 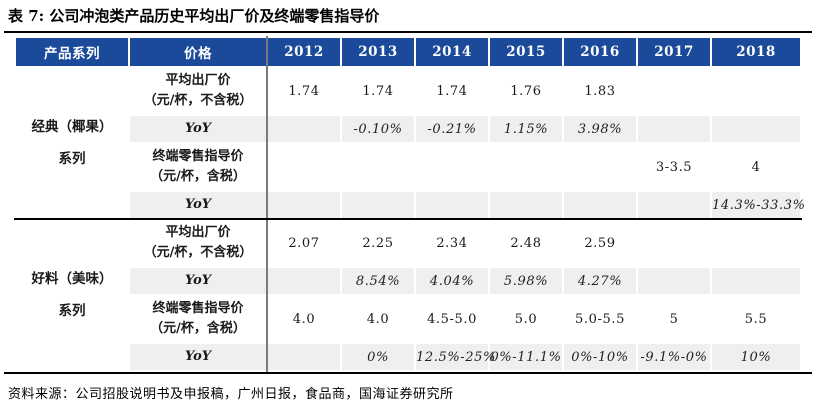 What do you see at coordinates (231, 394) in the screenshot?
I see `source-note: 资料来源：公司招股说明书及申报稿，广州日报，食品商，国海证券研究所` at bounding box center [231, 394].